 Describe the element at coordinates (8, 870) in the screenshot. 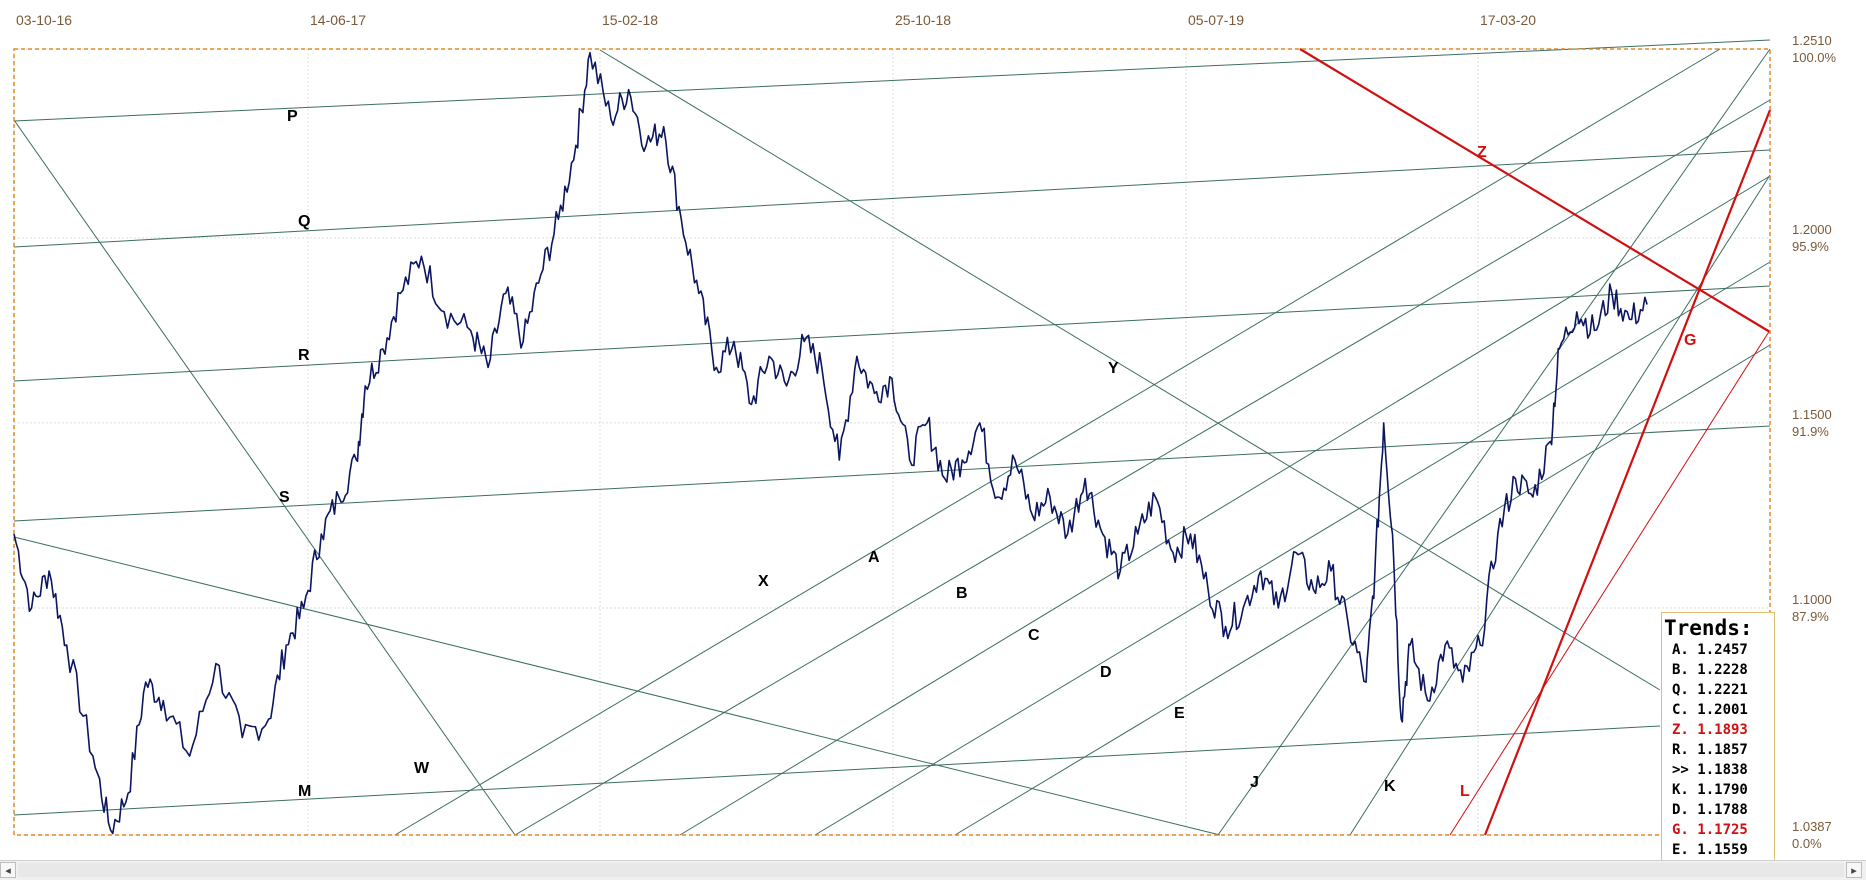

I see `scroll-left-button: ◂` at that location.